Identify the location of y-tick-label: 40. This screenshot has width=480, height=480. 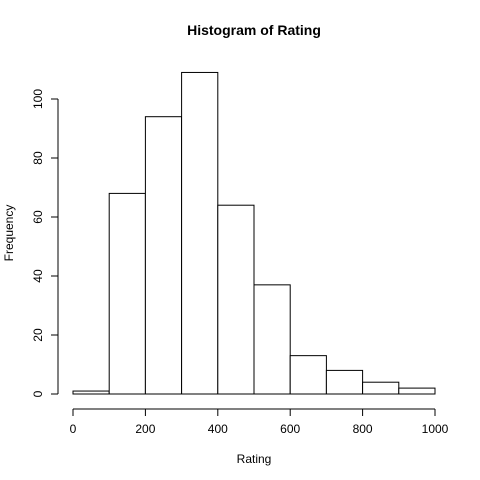
(38, 276).